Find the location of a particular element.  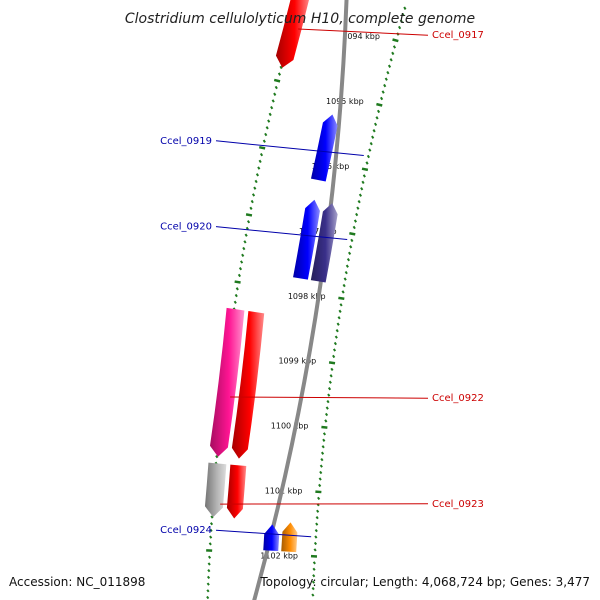

scale-tick-label: 1095 kbp is located at coordinates (345, 101).